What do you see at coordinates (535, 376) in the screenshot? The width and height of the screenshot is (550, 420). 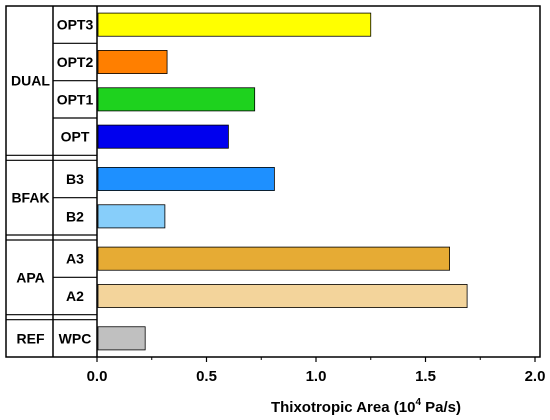 I see `x-tick-label: 2.0` at bounding box center [535, 376].